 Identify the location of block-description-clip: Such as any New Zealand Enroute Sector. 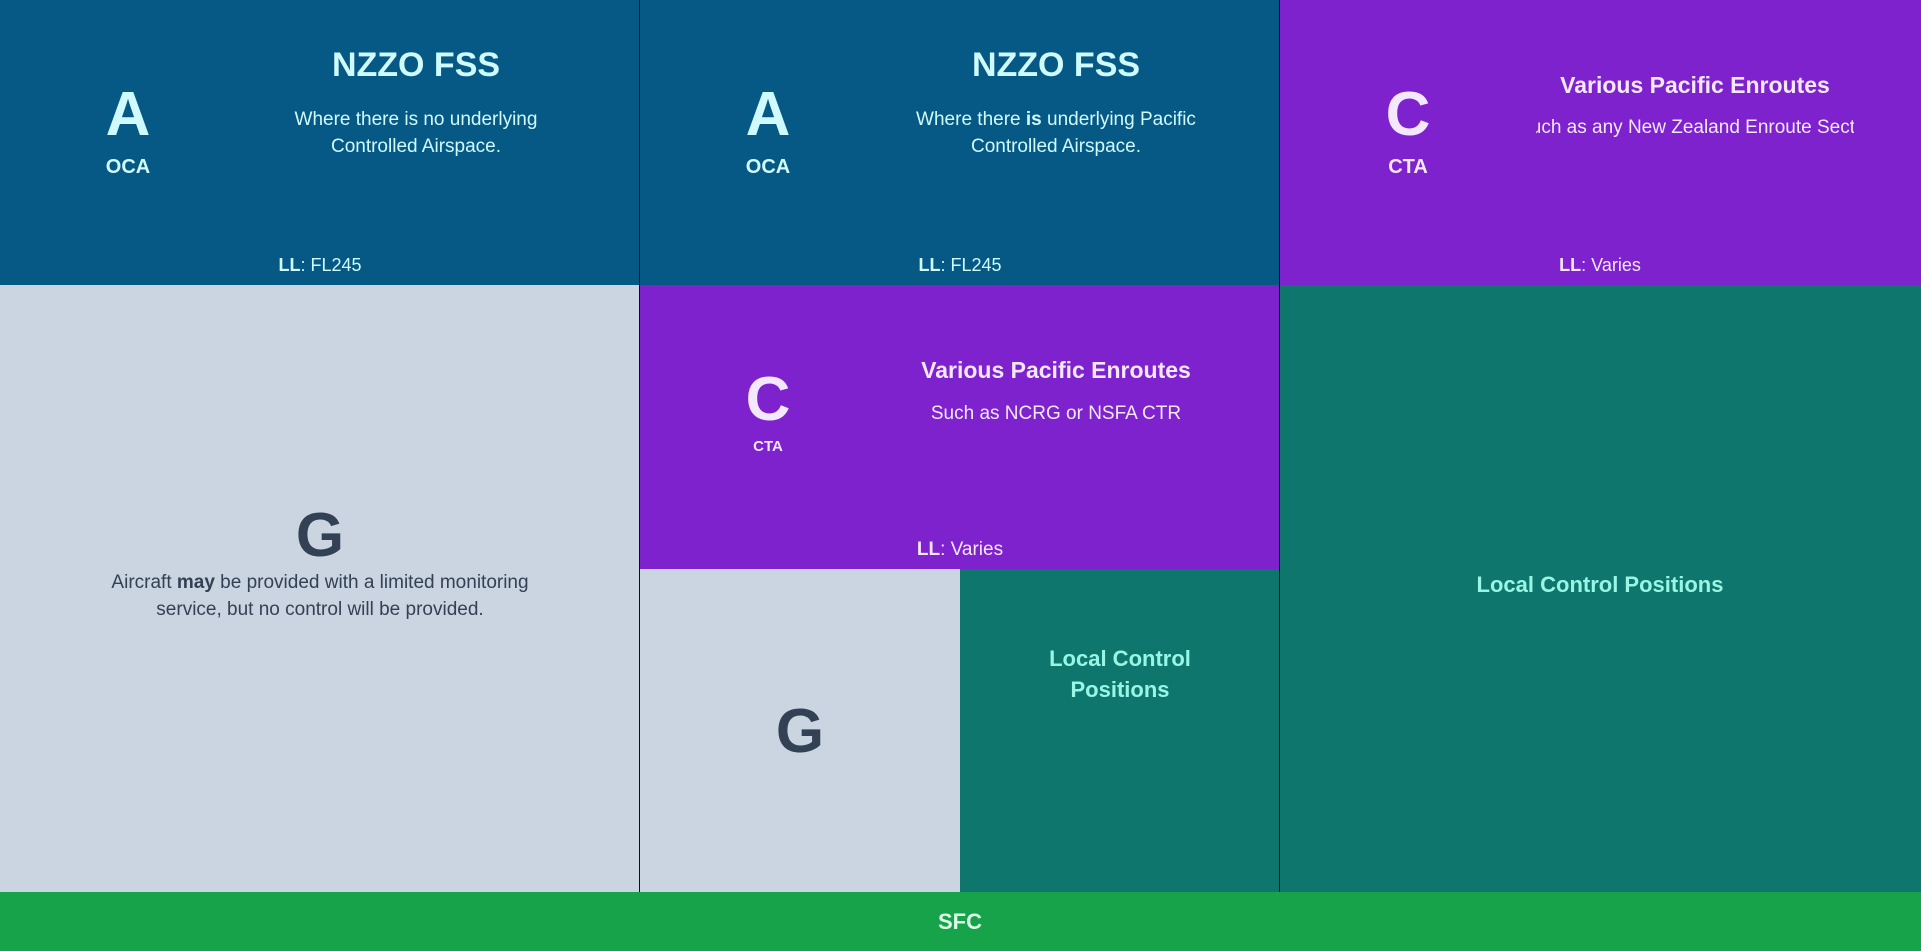
(1695, 129).